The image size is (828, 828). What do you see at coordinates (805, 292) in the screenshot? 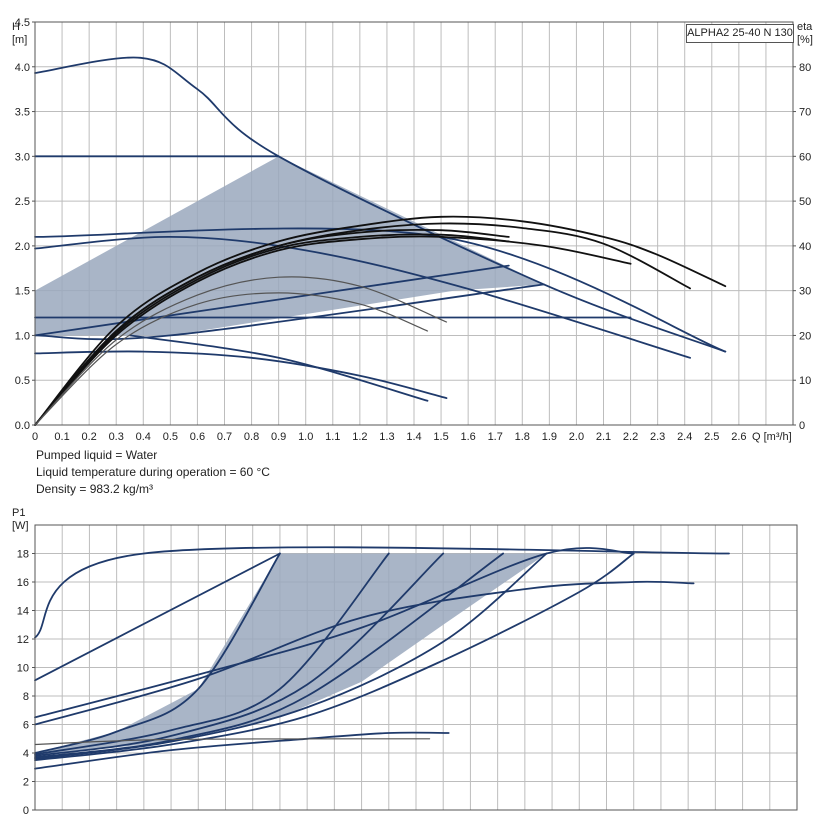
I see `eta-y-tick-label: 30` at bounding box center [805, 292].